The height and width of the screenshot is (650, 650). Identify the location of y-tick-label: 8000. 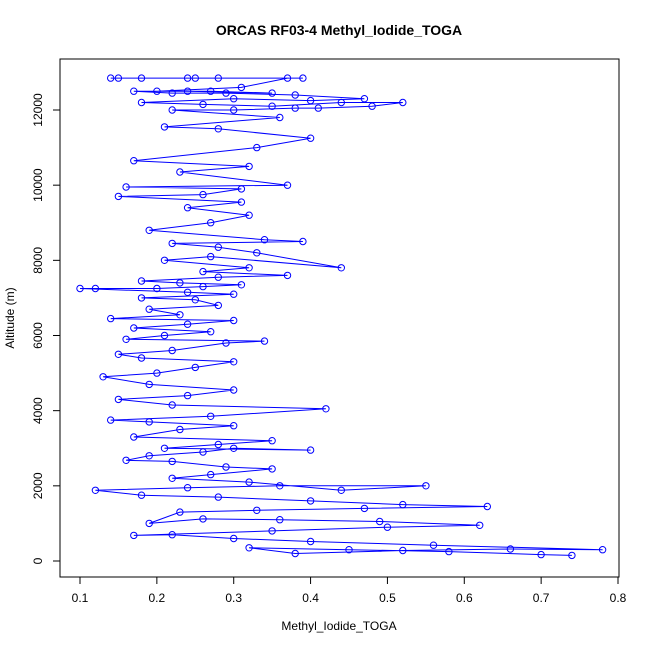
(38, 260).